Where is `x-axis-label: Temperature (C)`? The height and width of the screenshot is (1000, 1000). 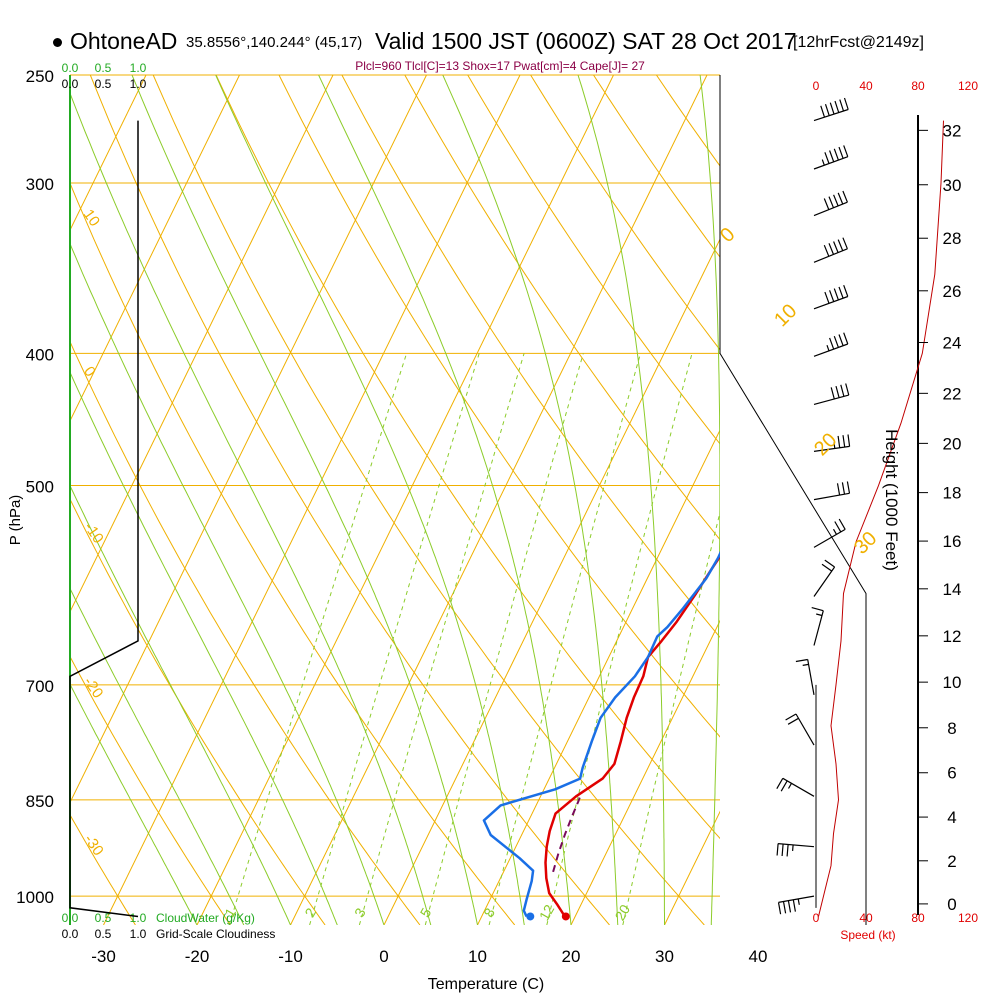 x-axis-label: Temperature (C) is located at coordinates (486, 984).